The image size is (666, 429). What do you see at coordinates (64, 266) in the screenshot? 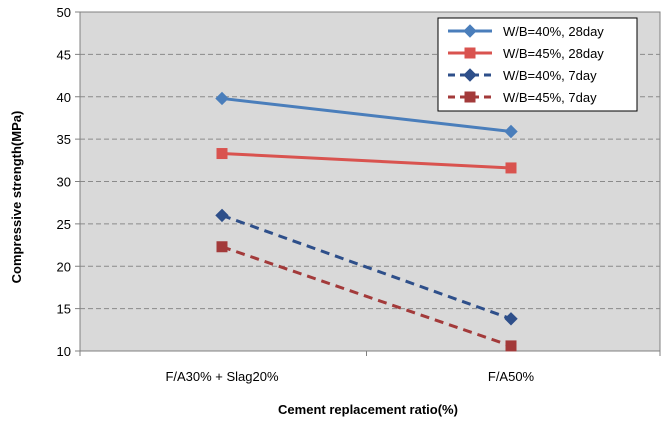
I see `y-tick-label: 20` at bounding box center [64, 266].